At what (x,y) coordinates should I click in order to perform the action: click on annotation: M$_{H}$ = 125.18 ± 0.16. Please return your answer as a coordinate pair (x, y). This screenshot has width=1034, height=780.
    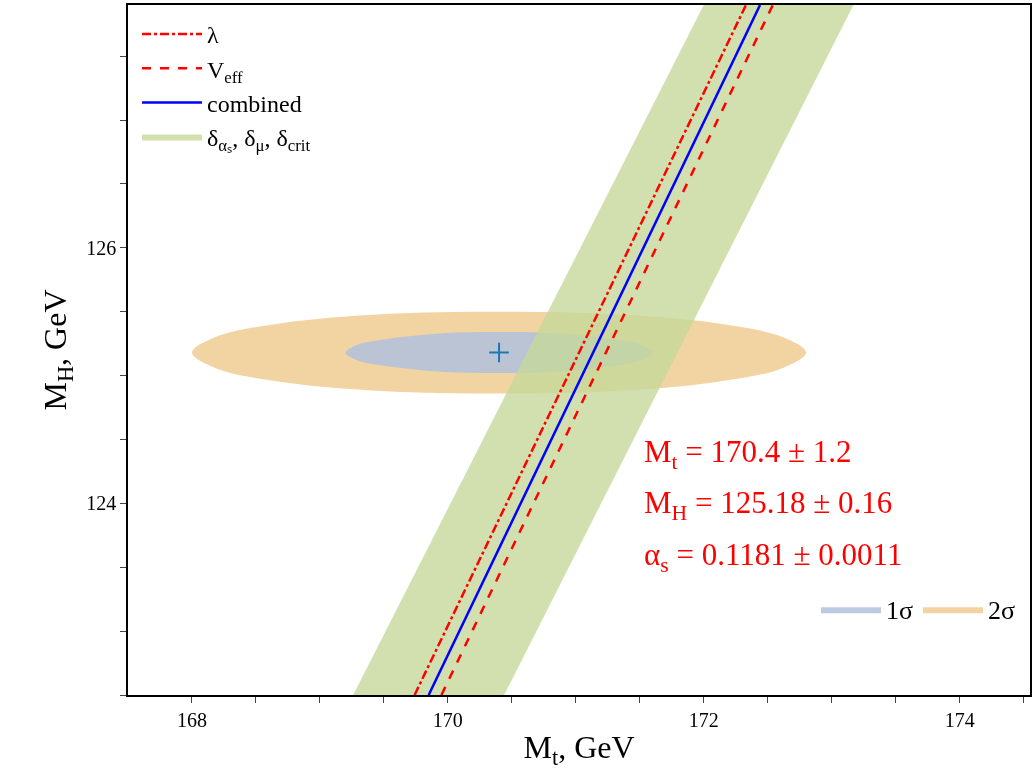
    Looking at the image, I should click on (768, 505).